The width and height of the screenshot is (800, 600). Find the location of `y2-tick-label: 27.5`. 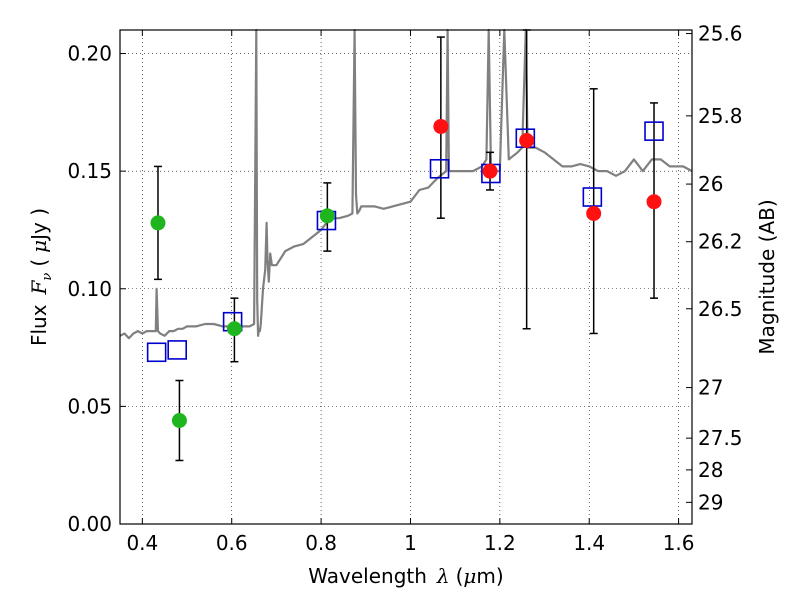

y2-tick-label: 27.5 is located at coordinates (720, 438).